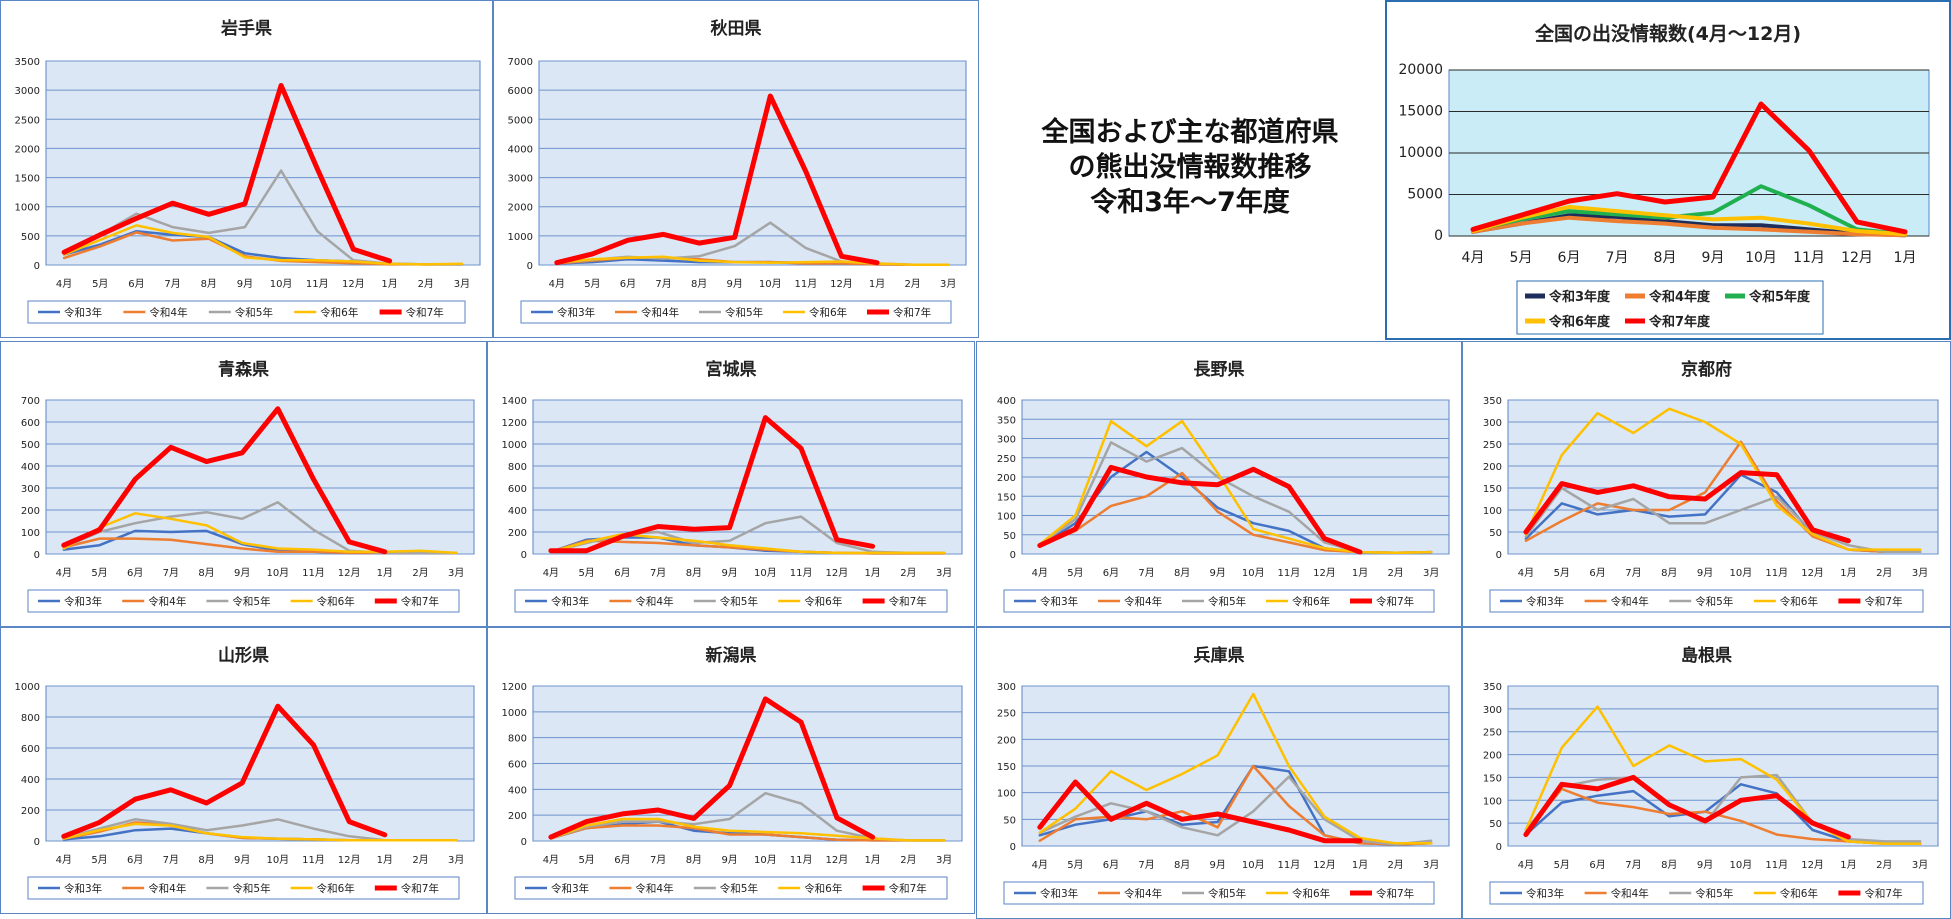 The image size is (1951, 919). Describe the element at coordinates (1190, 167) in the screenshot. I see `main-heading: 全国および主な都道府県 の熊出没情報数推移 令和3年～7年度` at that location.